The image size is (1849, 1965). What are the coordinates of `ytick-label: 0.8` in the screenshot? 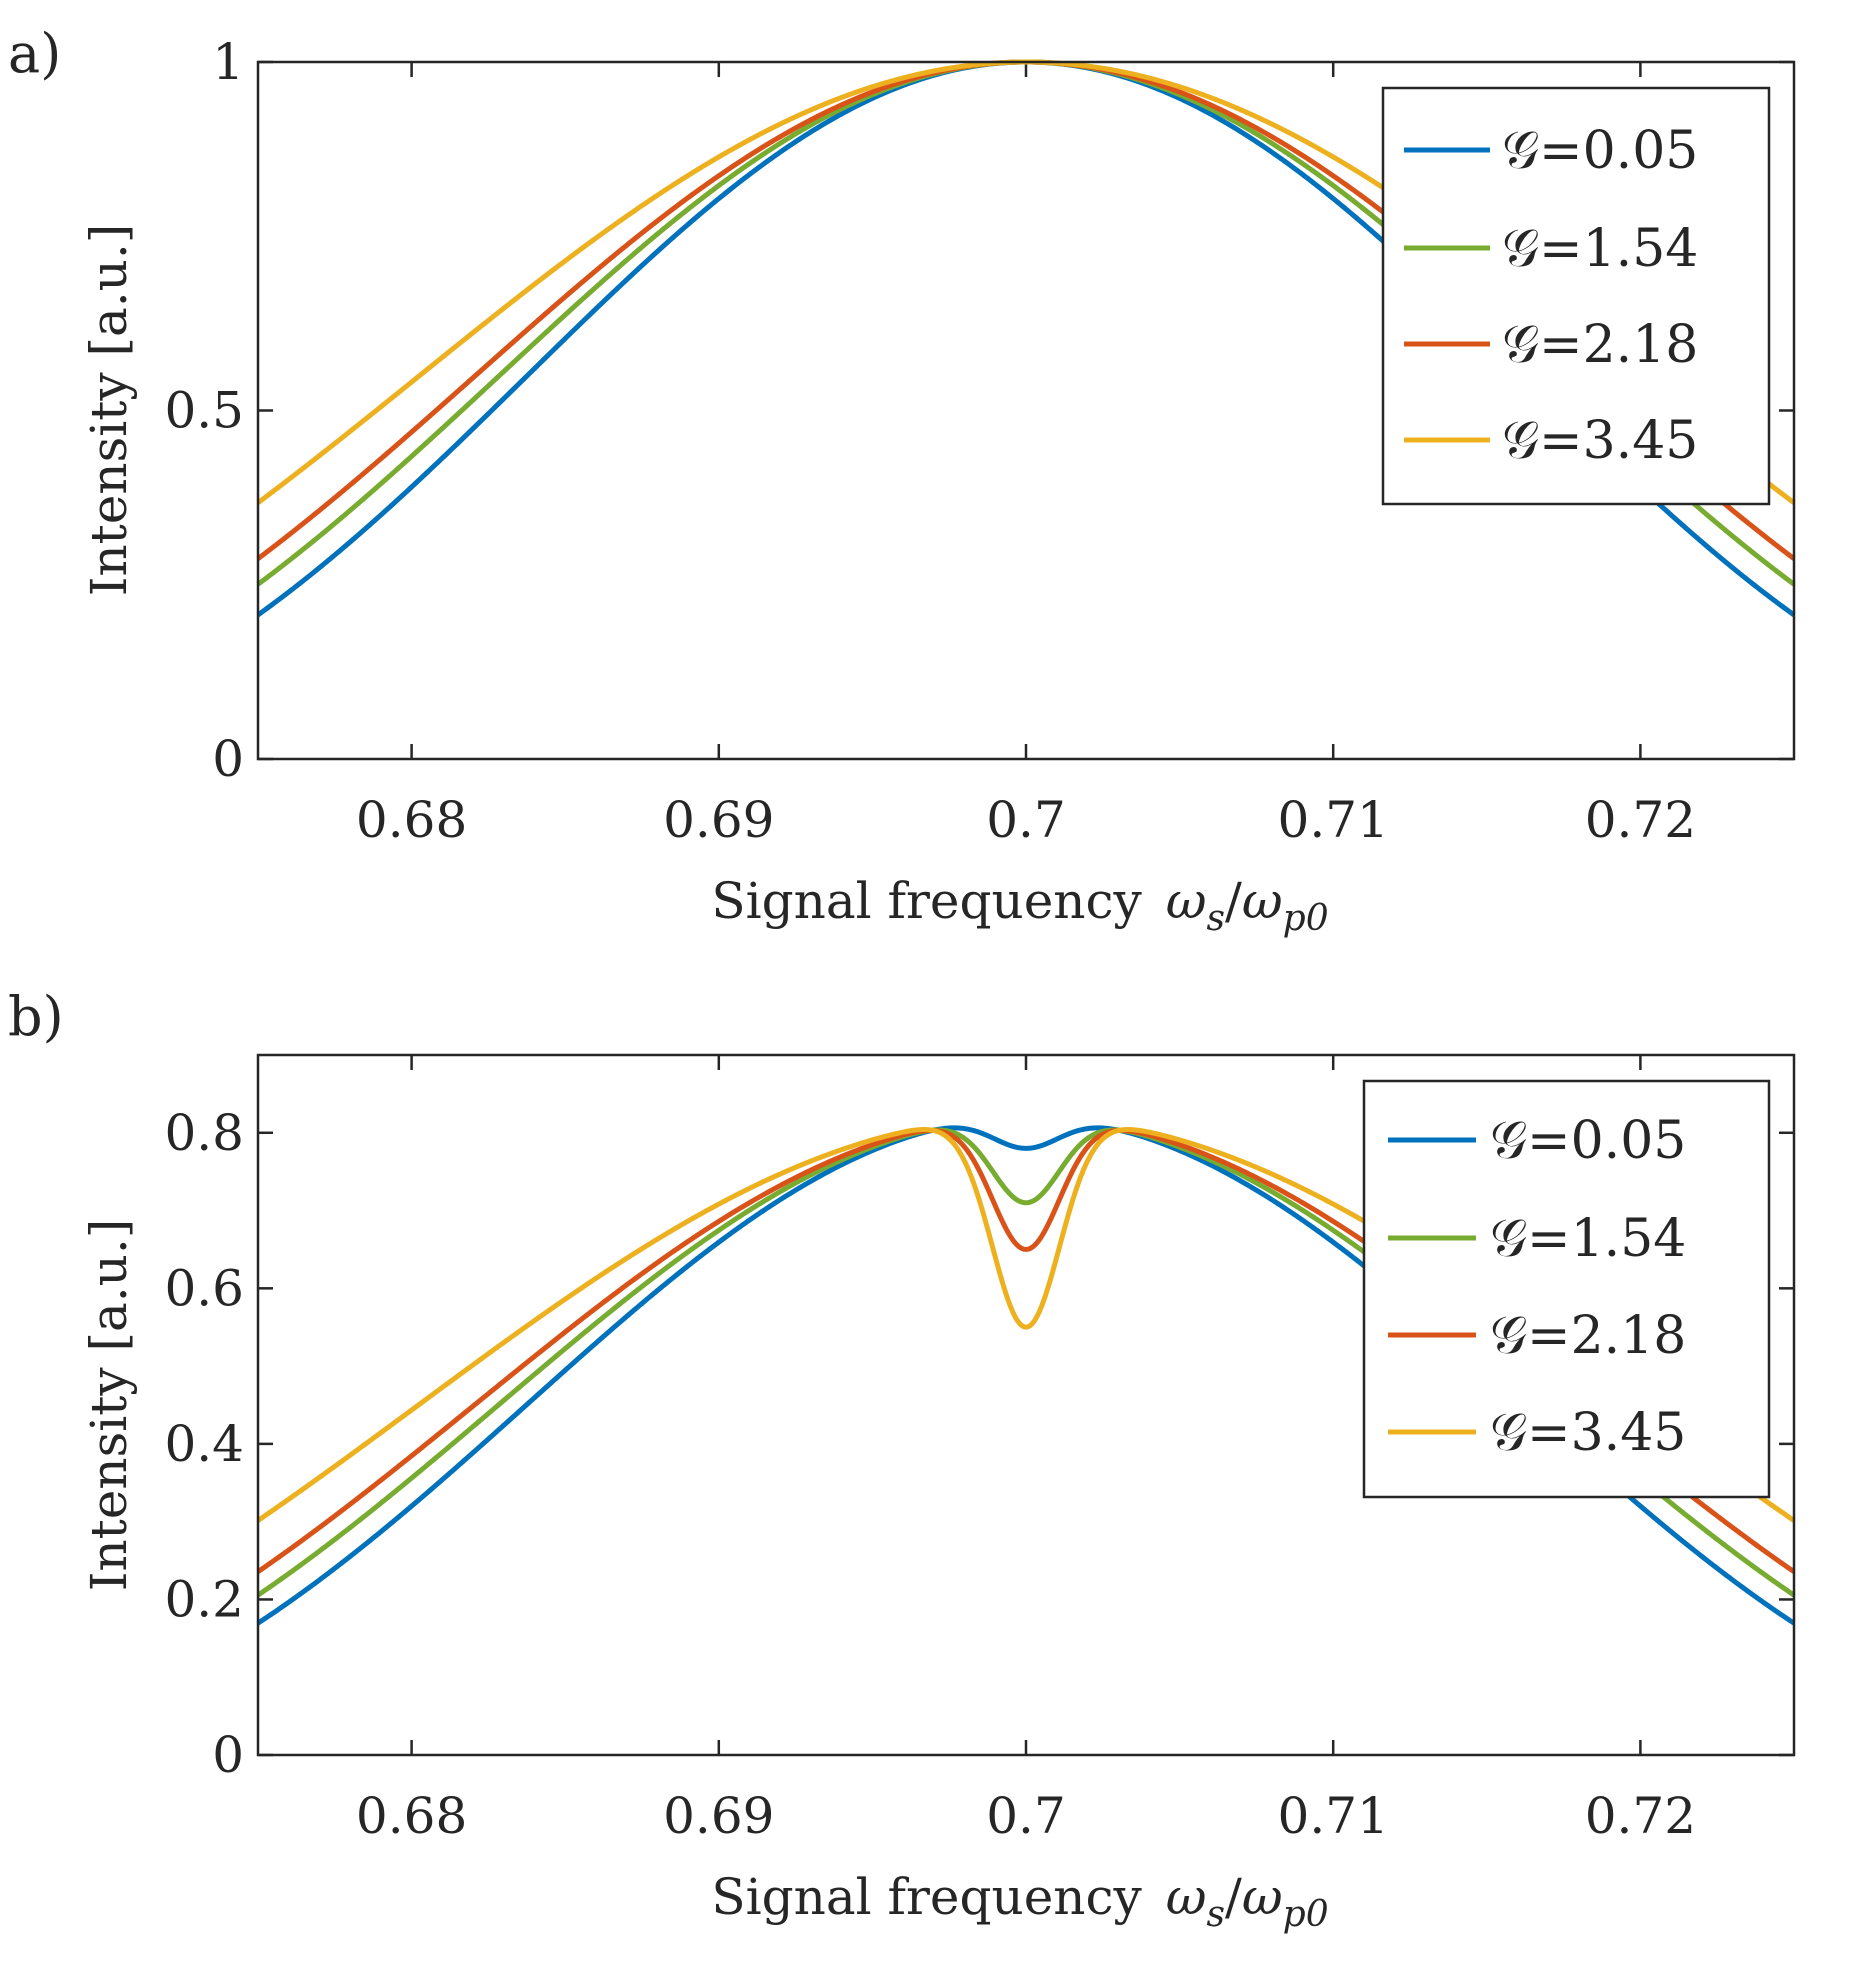 It's located at (204, 1133).